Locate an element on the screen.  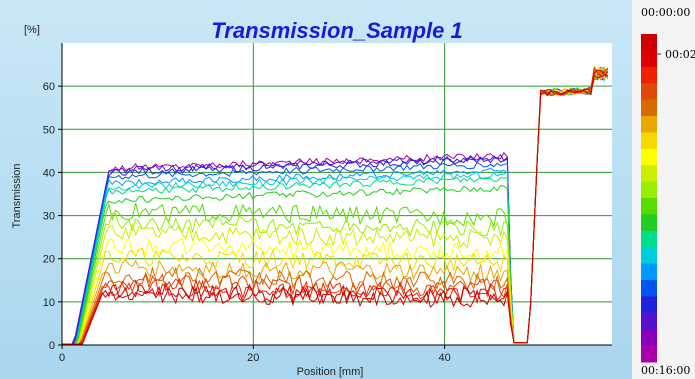
colorbar-top-label: 00:00:00 is located at coordinates (665, 12).